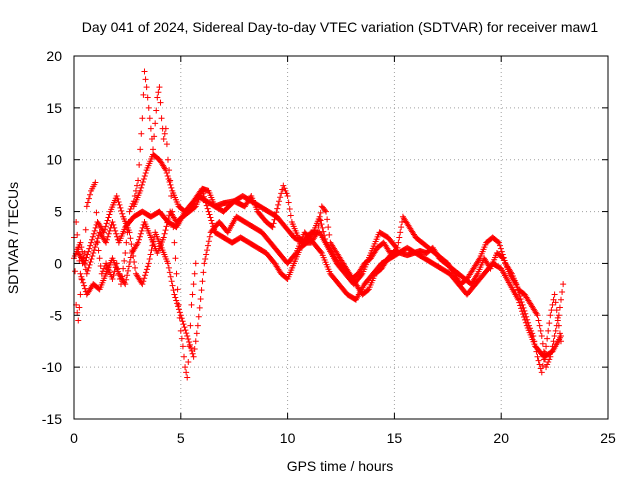 The image size is (640, 480). Describe the element at coordinates (54, 56) in the screenshot. I see `y-tick-label: 20` at that location.